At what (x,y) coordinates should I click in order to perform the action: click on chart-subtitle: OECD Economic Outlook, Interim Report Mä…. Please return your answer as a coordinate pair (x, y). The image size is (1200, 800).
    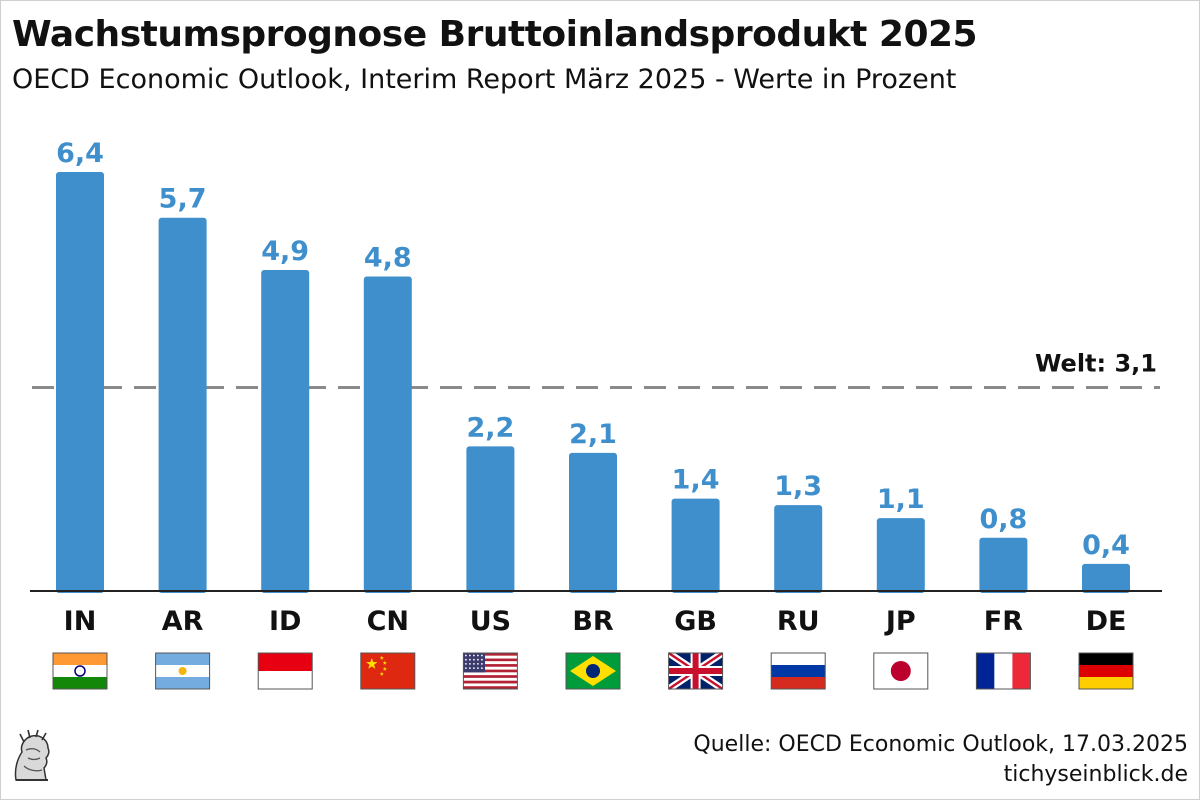
    Looking at the image, I should click on (484, 79).